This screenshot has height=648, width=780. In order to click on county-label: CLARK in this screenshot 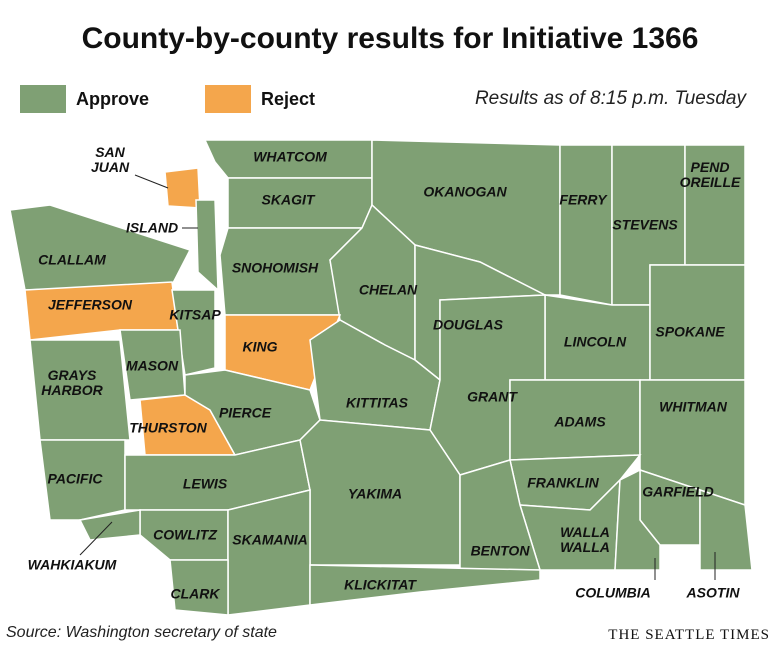, I will do `click(195, 593)`.